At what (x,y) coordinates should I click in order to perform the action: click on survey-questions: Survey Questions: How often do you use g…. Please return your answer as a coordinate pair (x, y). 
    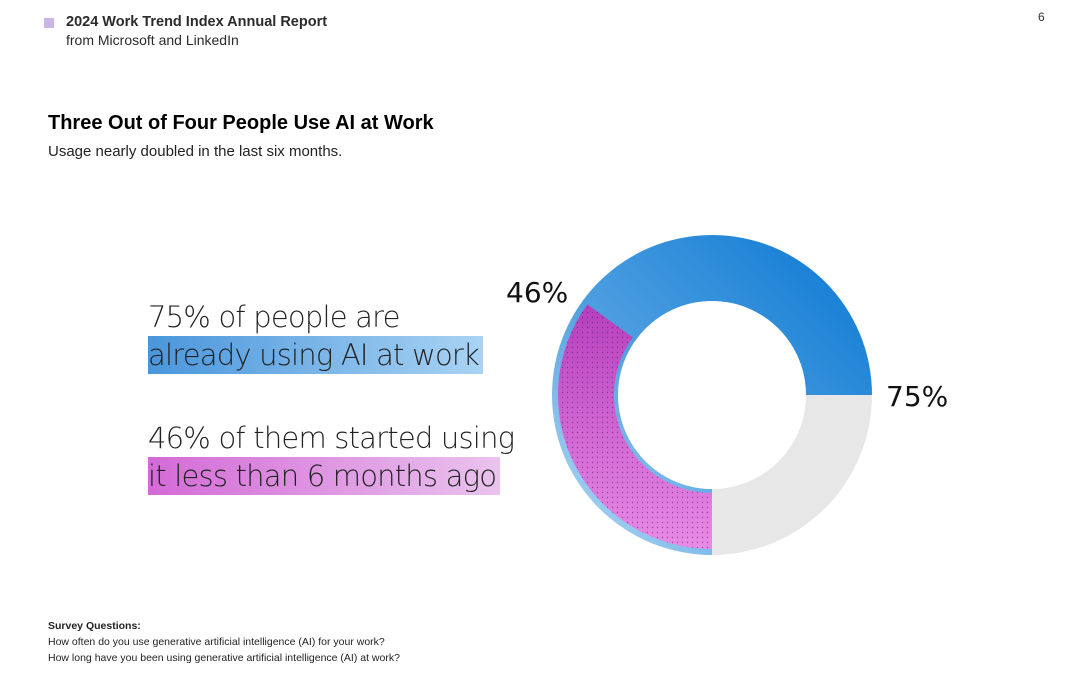
    Looking at the image, I should click on (224, 642).